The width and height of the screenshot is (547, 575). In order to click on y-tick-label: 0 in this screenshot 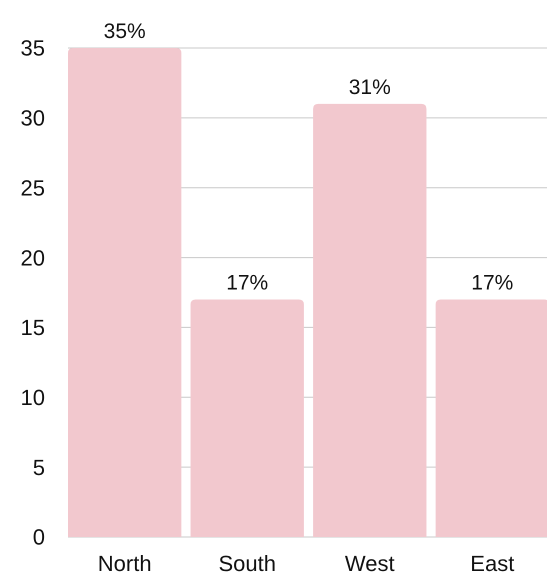, I will do `click(38, 537)`.